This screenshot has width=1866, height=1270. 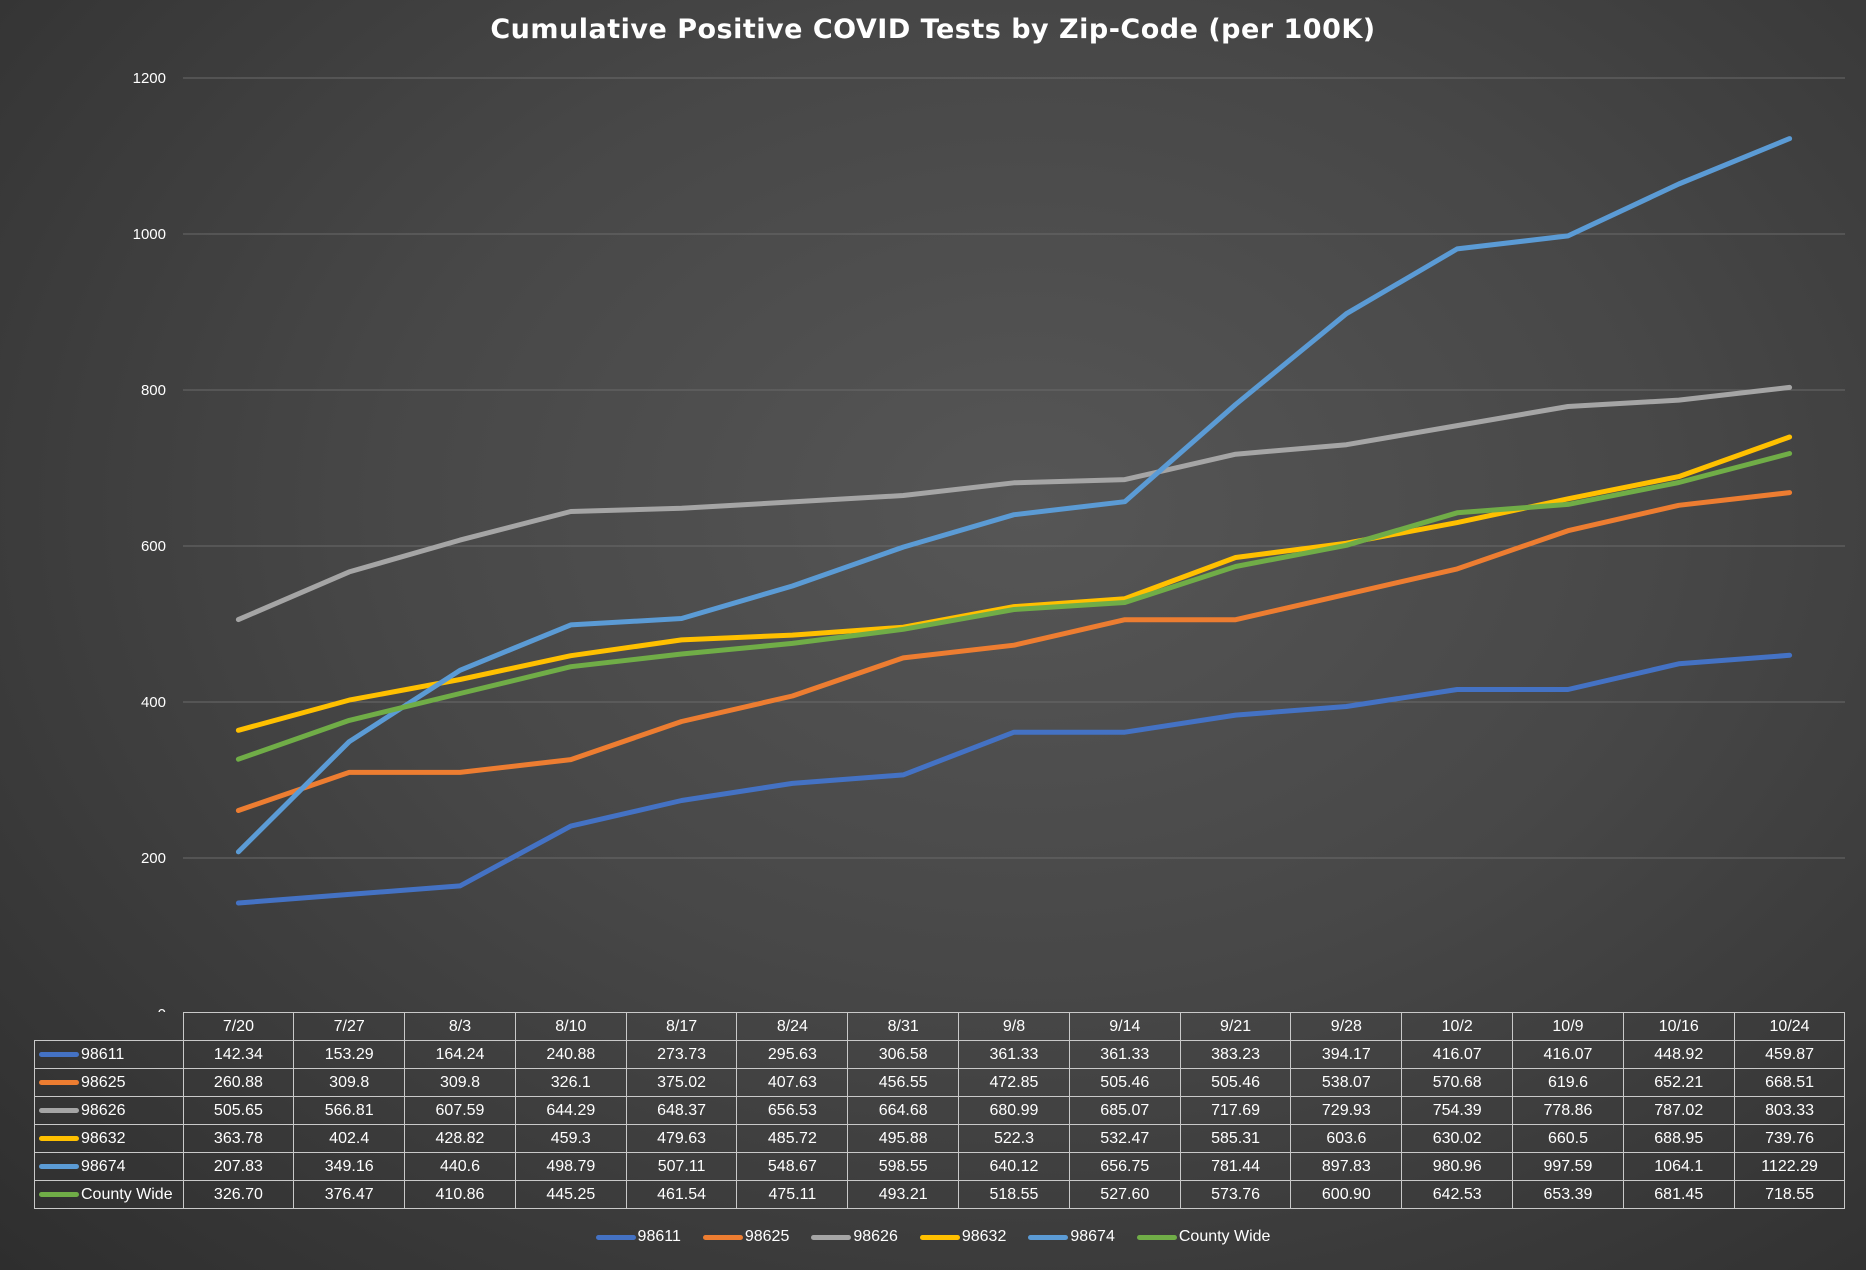 What do you see at coordinates (792, 1082) in the screenshot?
I see `table-cell: 407.63` at bounding box center [792, 1082].